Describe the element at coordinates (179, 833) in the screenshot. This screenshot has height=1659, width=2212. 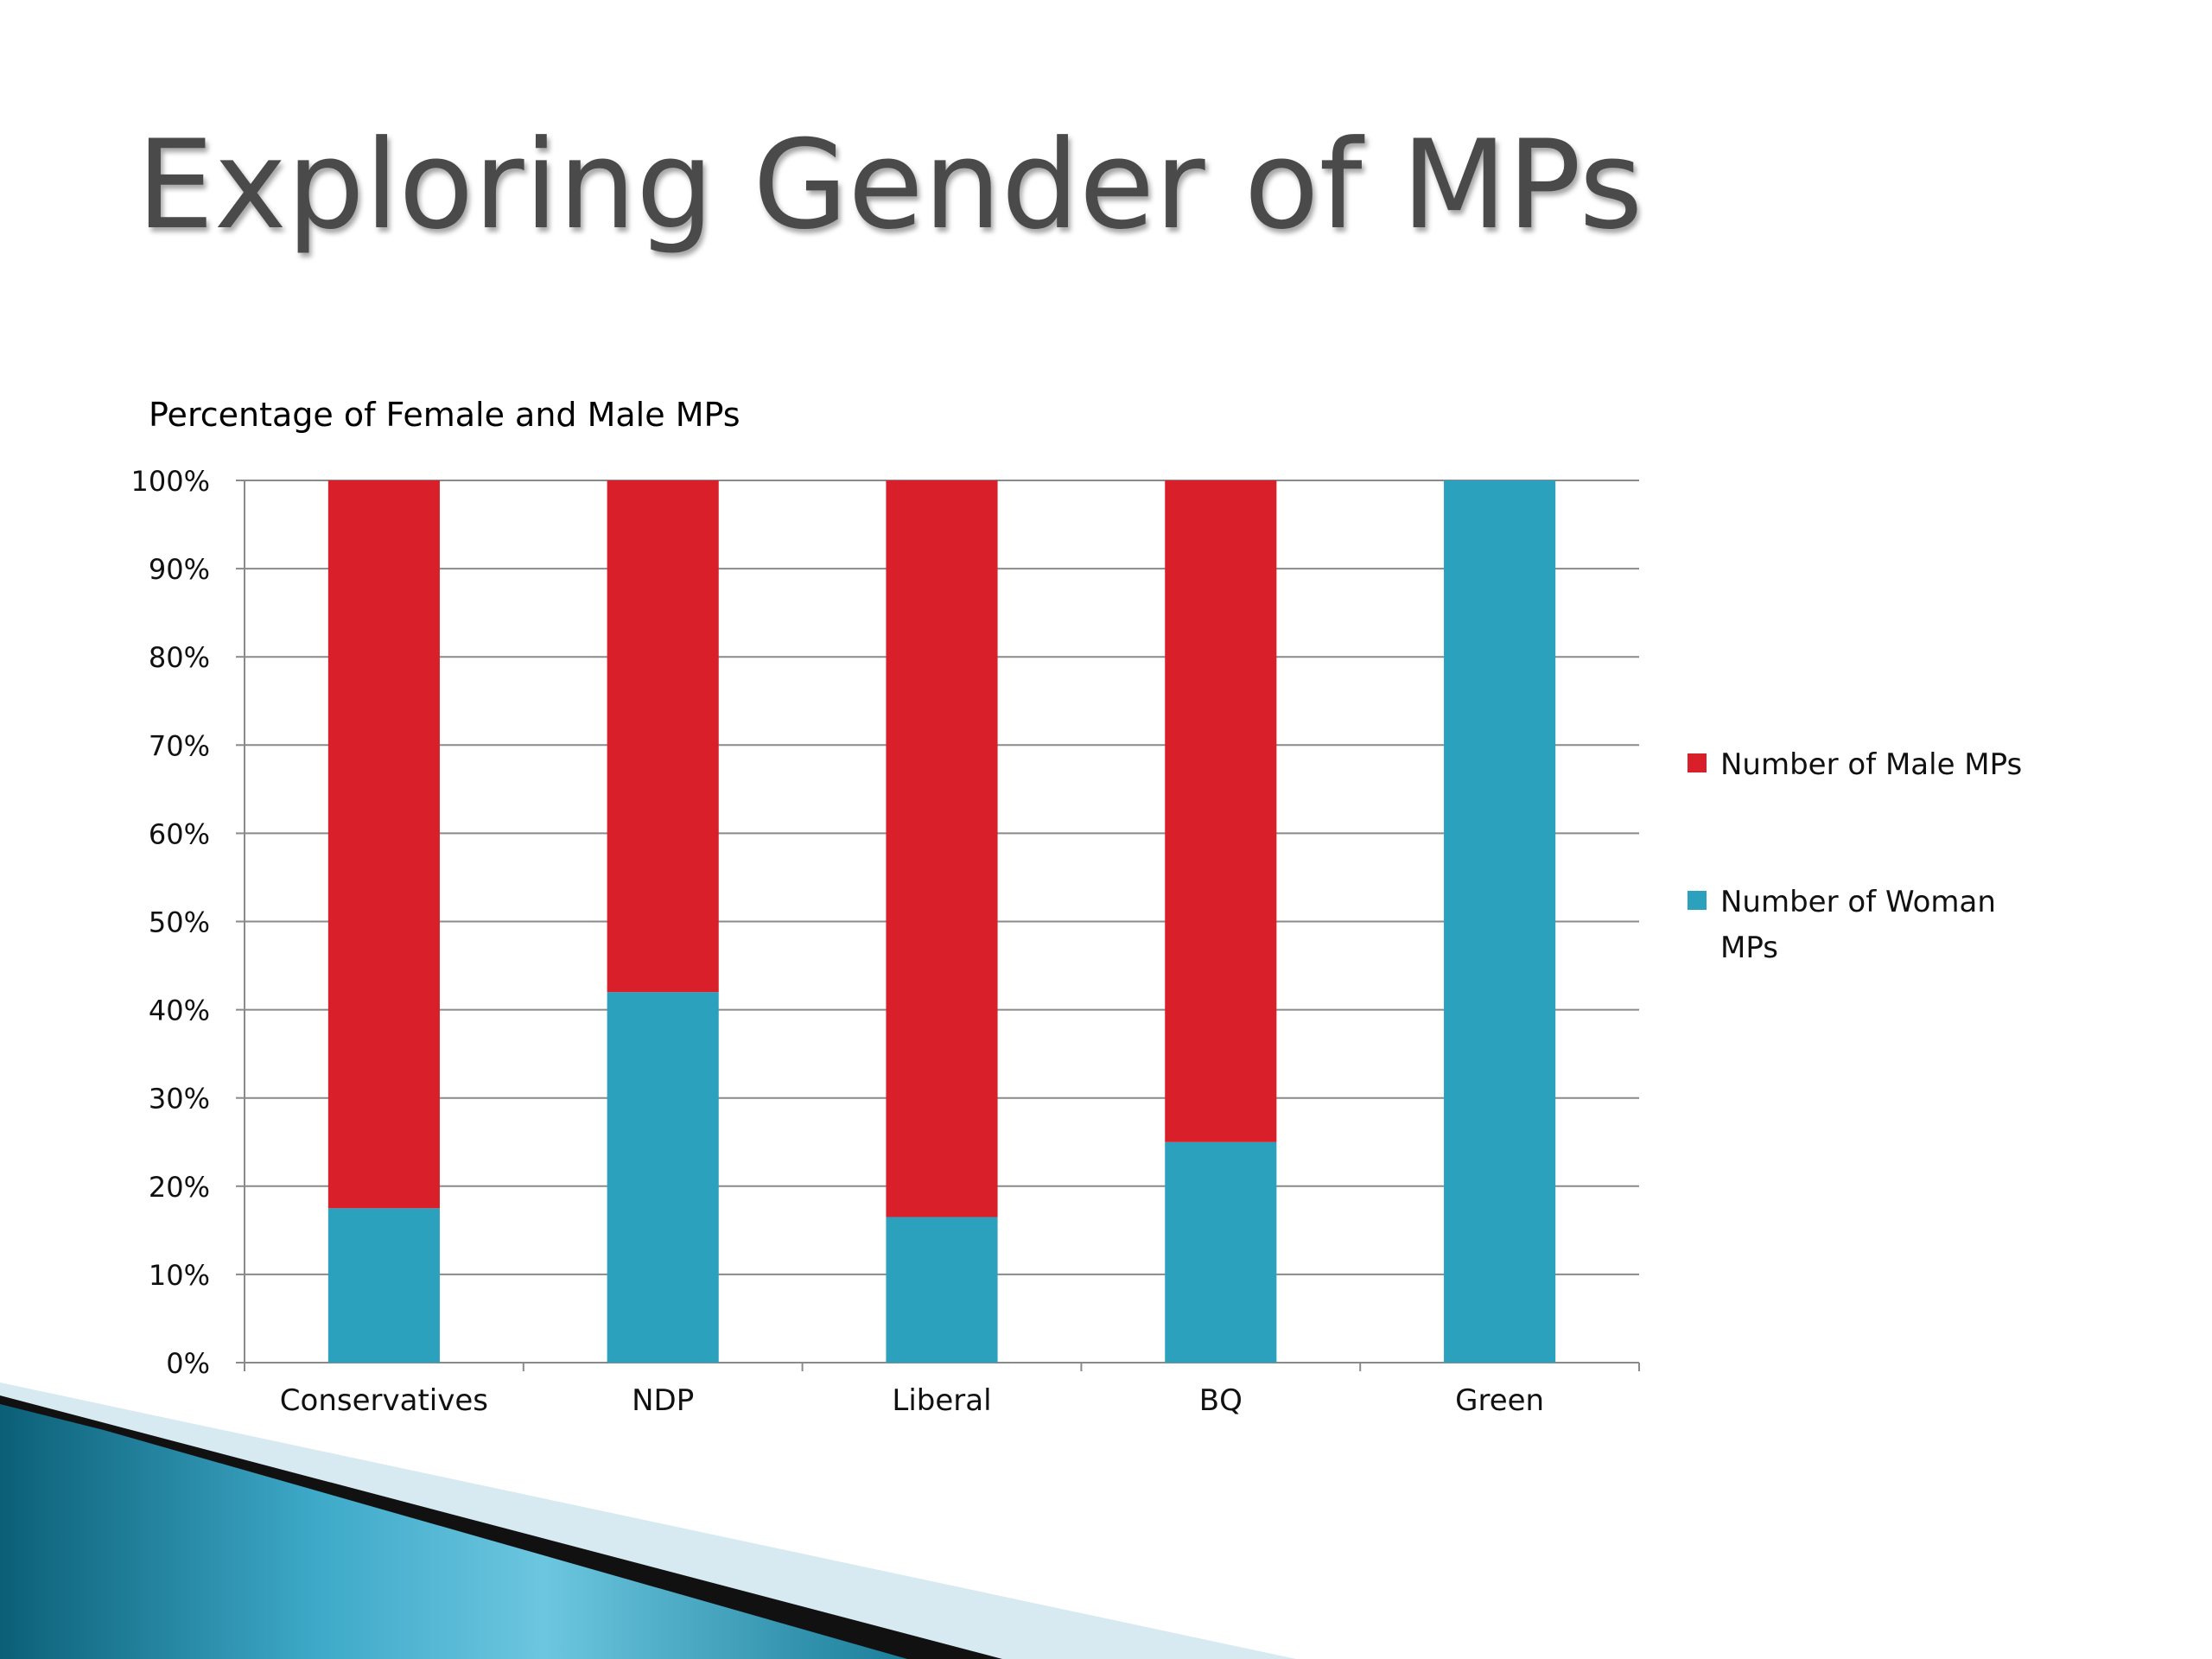
I see `y-tick-label: 60%` at that location.